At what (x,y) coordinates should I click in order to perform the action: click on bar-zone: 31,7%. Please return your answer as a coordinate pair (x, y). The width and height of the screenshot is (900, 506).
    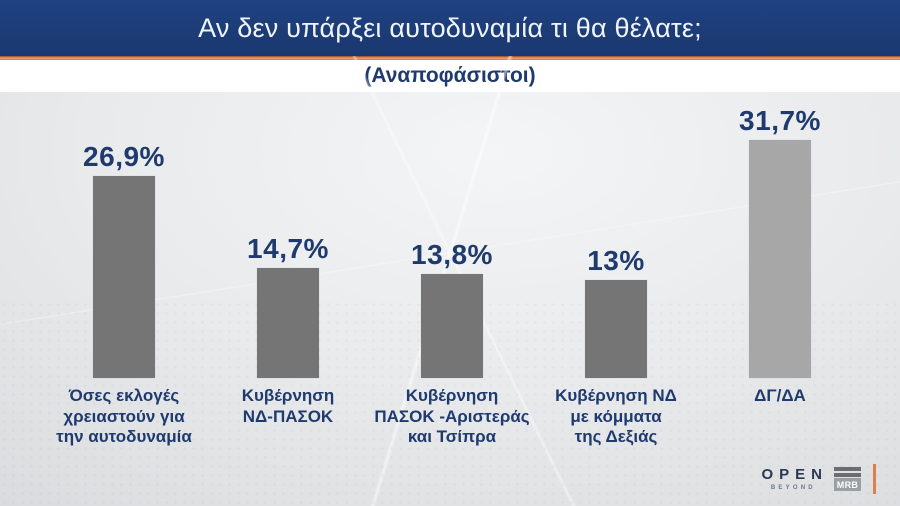
    Looking at the image, I should click on (780, 236).